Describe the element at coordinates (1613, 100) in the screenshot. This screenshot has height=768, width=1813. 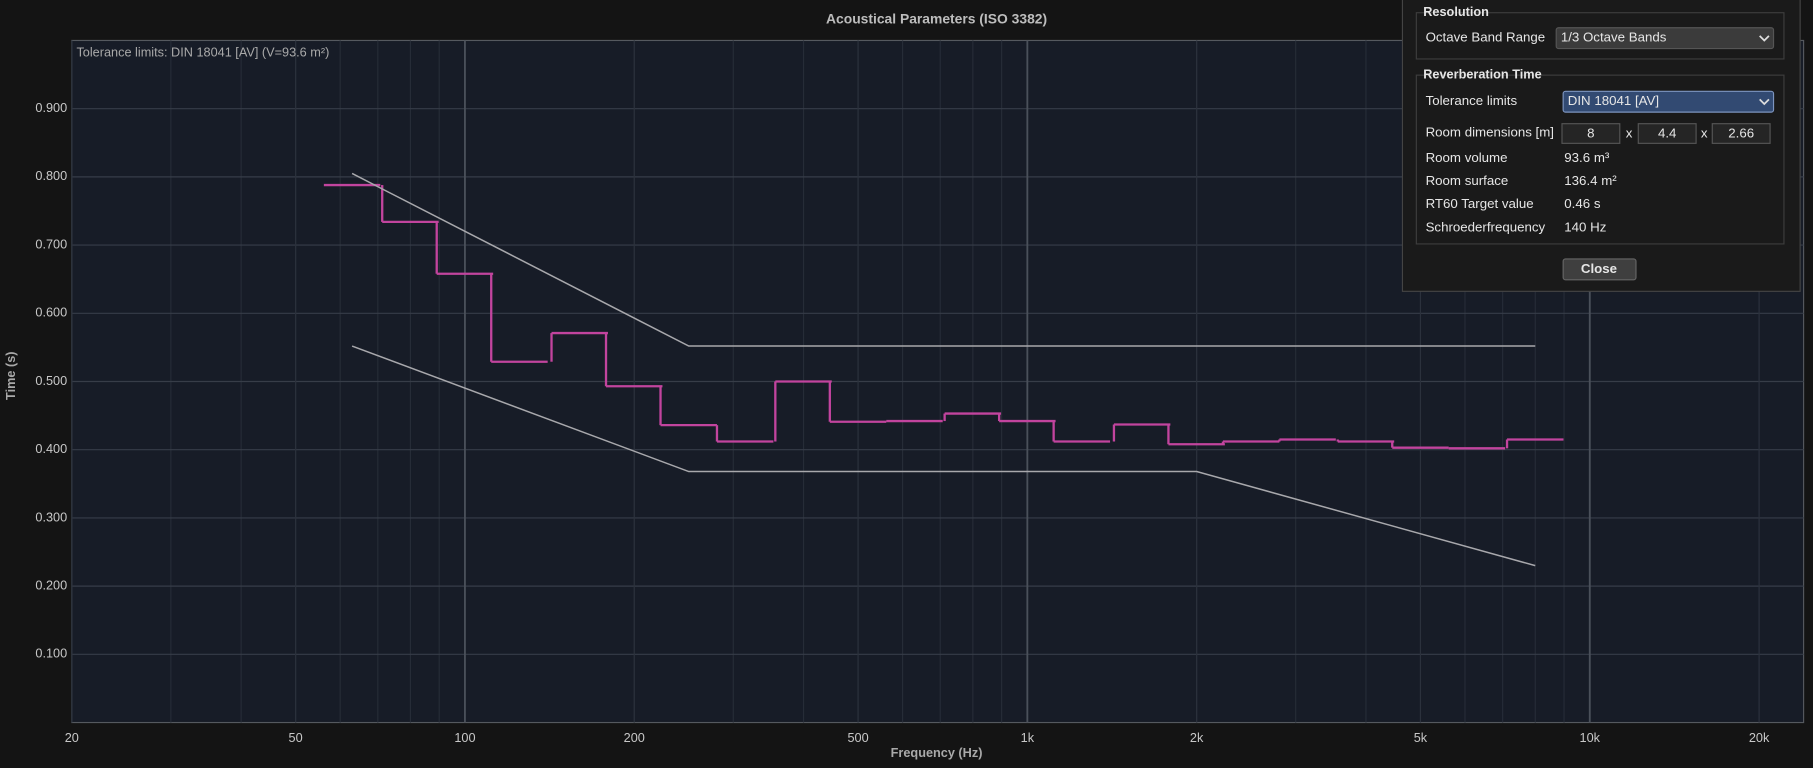
I see `dropdown-value: DIN 18041 [AV]` at that location.